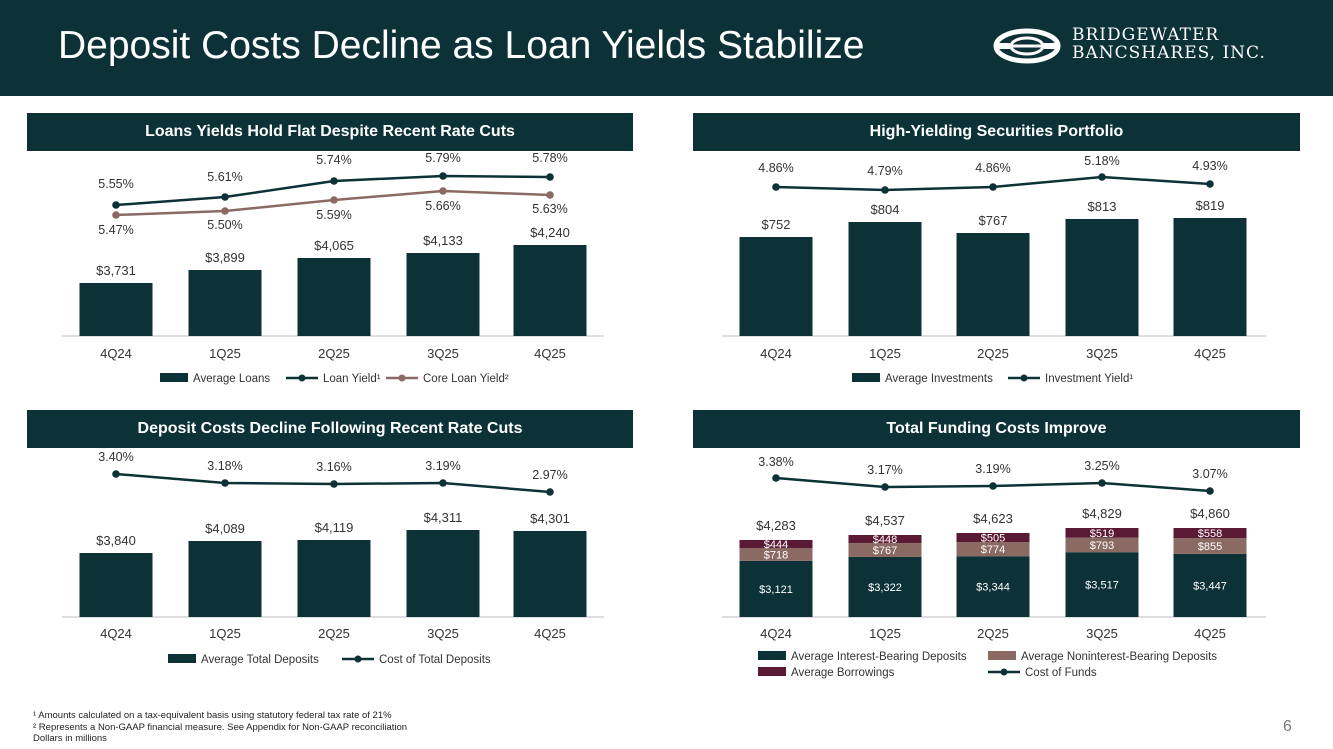 The height and width of the screenshot is (749, 1333). I want to click on bar-value-label: $804, so click(885, 209).